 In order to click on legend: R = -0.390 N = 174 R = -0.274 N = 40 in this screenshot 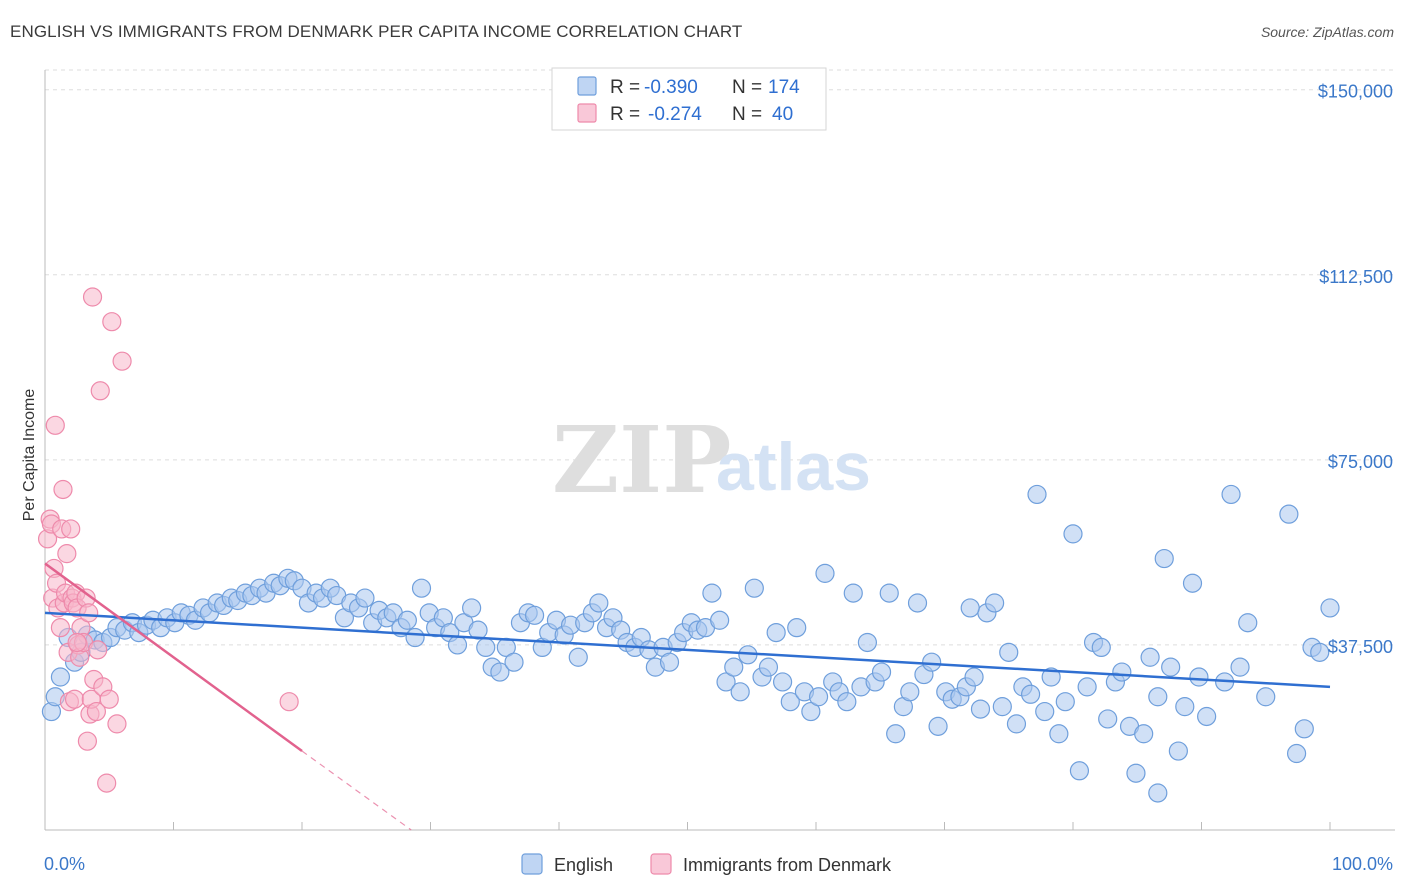, I will do `click(689, 99)`.